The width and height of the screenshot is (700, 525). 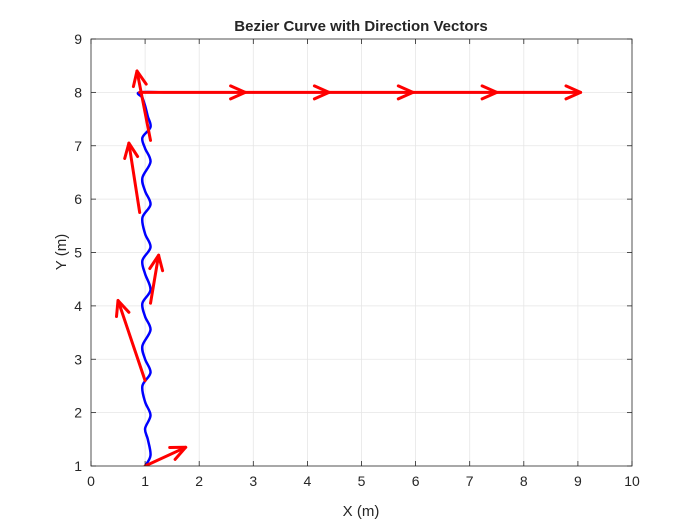 I want to click on y-tick-label: 9, so click(x=78, y=39).